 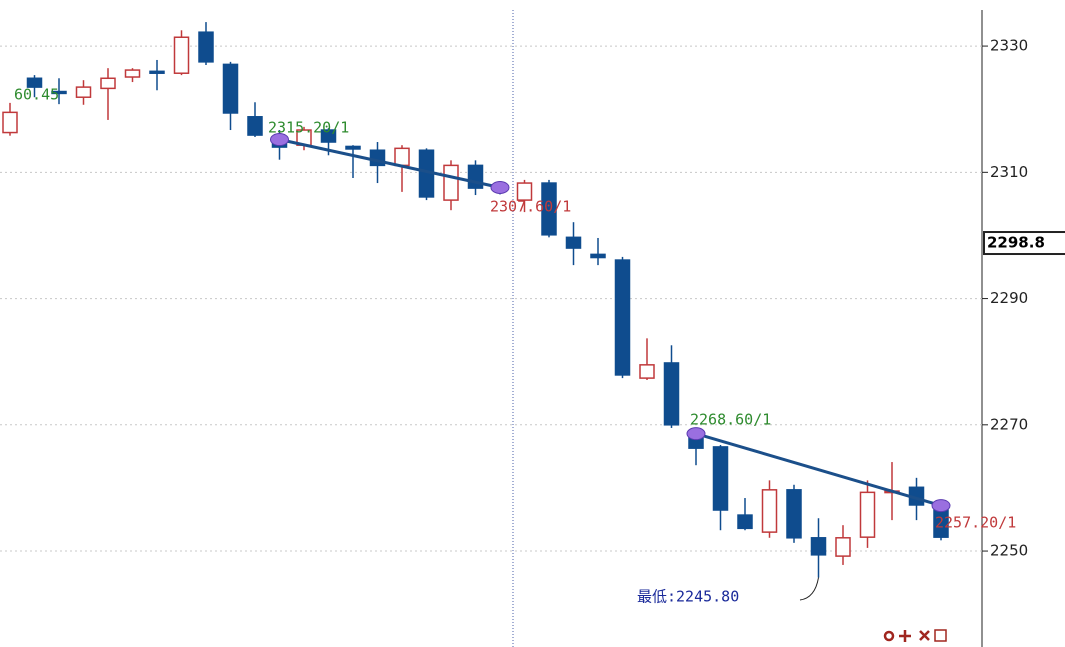 I want to click on last-price-label: 2298.8, so click(x=1016, y=243).